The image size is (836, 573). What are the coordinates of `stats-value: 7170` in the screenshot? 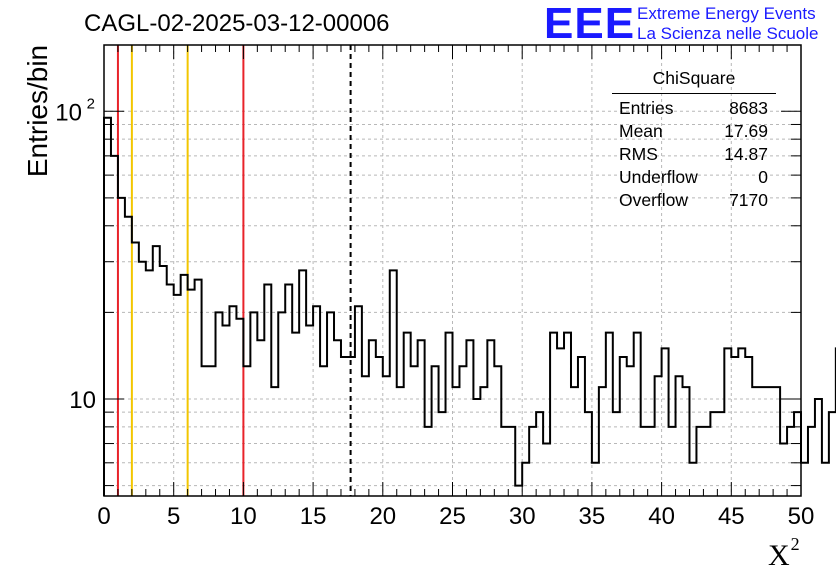 It's located at (748, 200).